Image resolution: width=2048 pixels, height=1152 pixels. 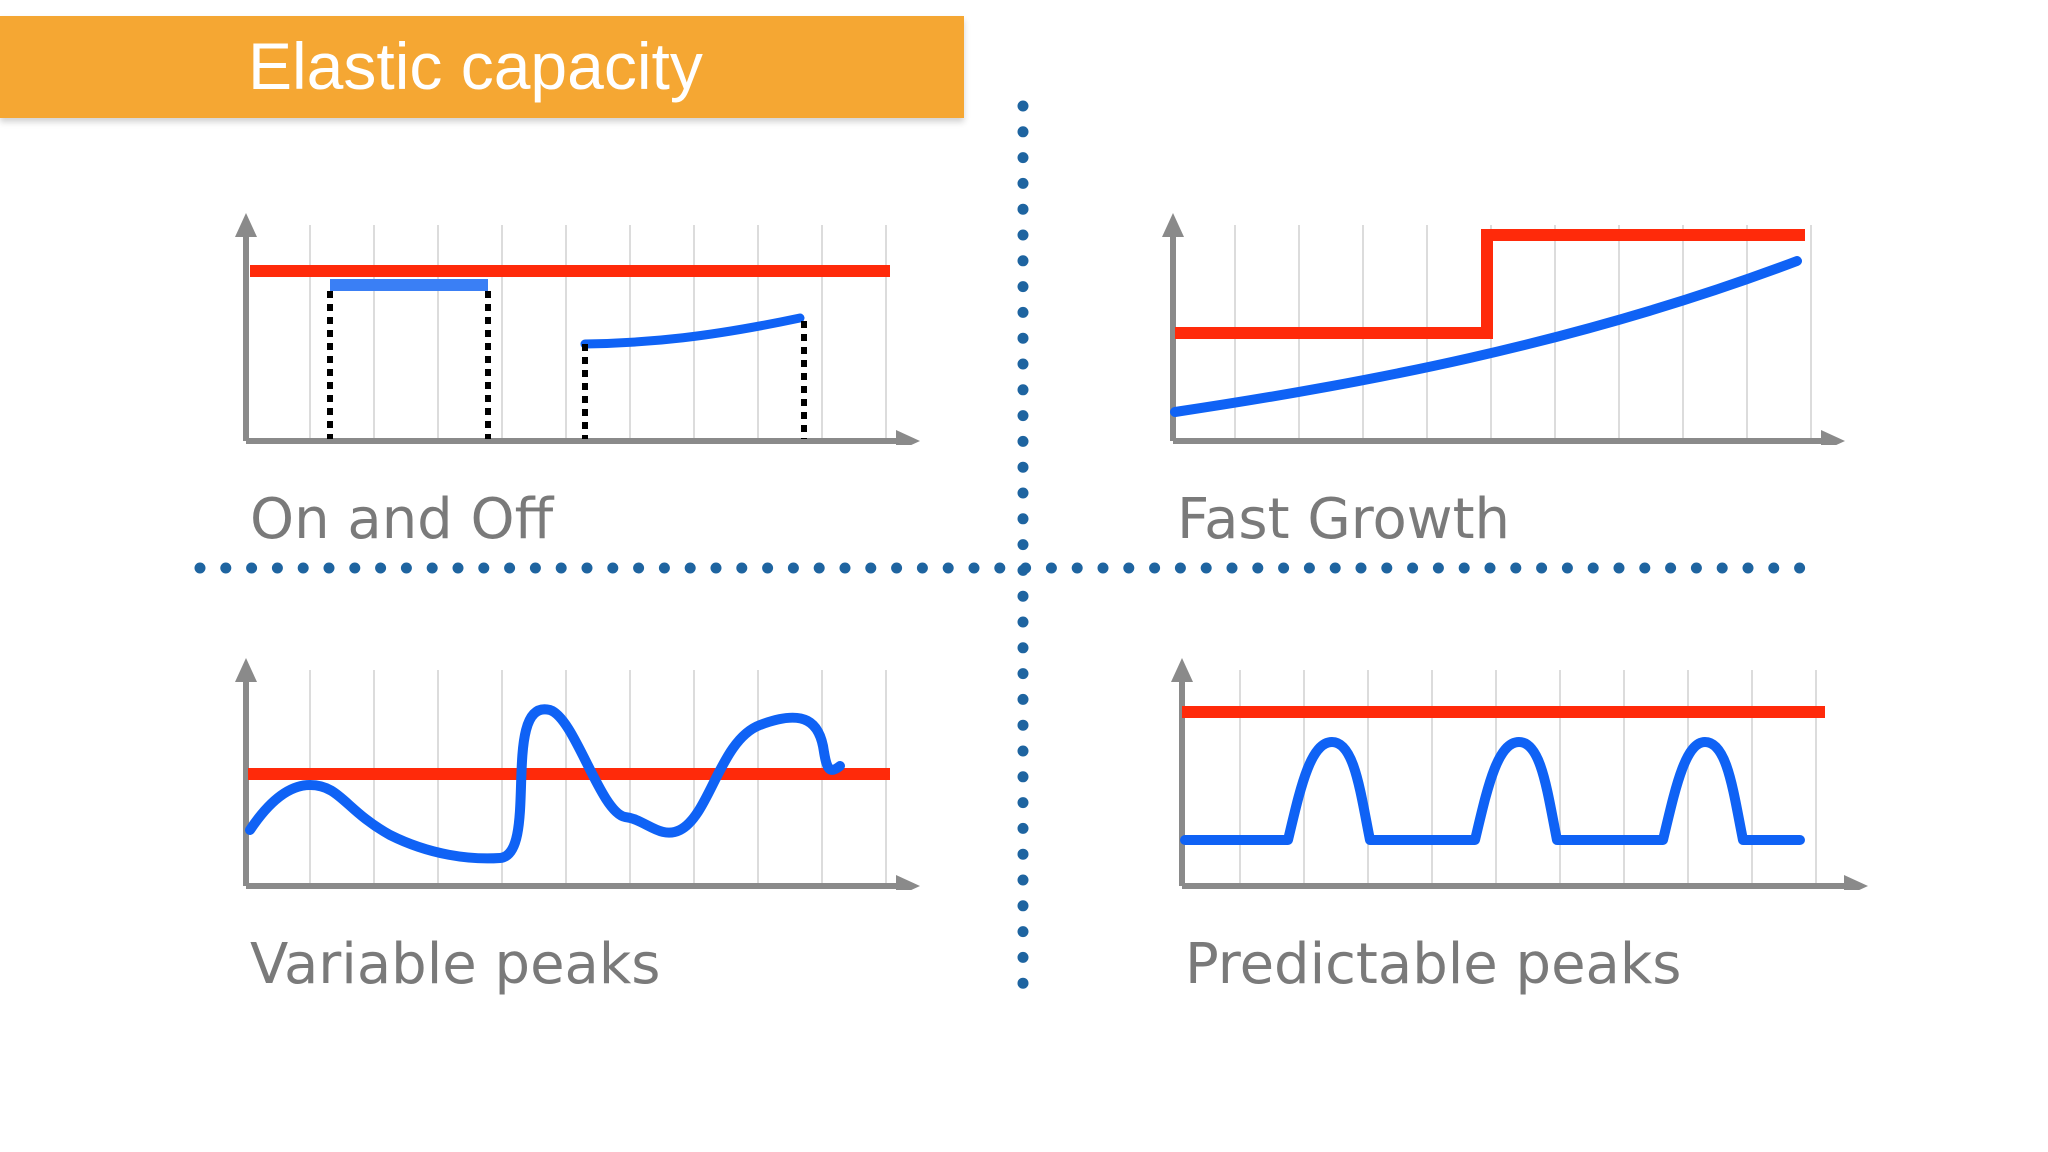 What do you see at coordinates (1490, 284) in the screenshot?
I see `capacity-step-line` at bounding box center [1490, 284].